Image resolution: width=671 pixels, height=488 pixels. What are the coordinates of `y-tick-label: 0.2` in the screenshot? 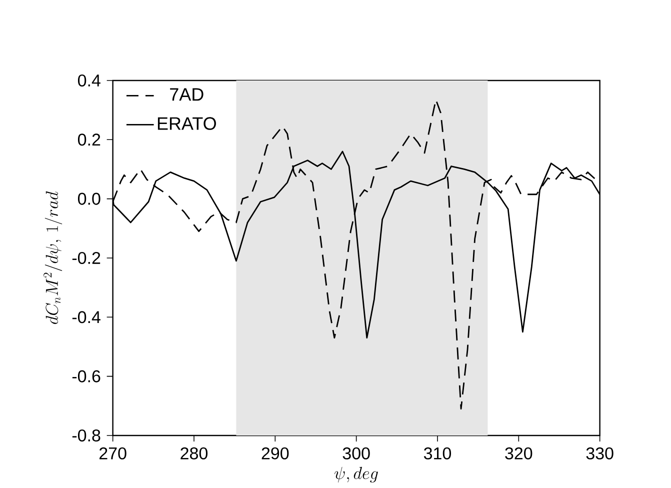 It's located at (89, 140).